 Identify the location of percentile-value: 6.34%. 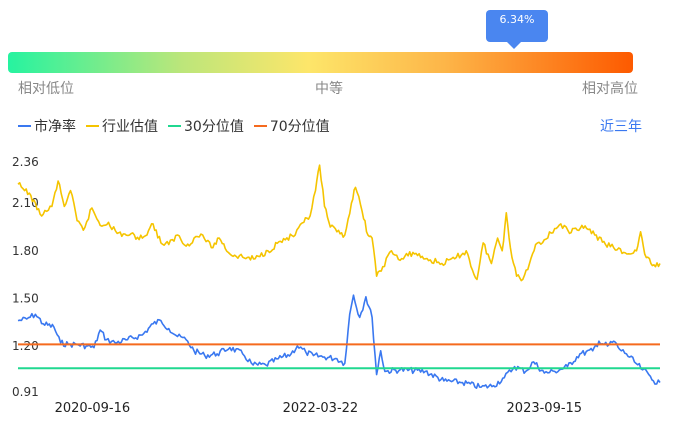
(517, 19).